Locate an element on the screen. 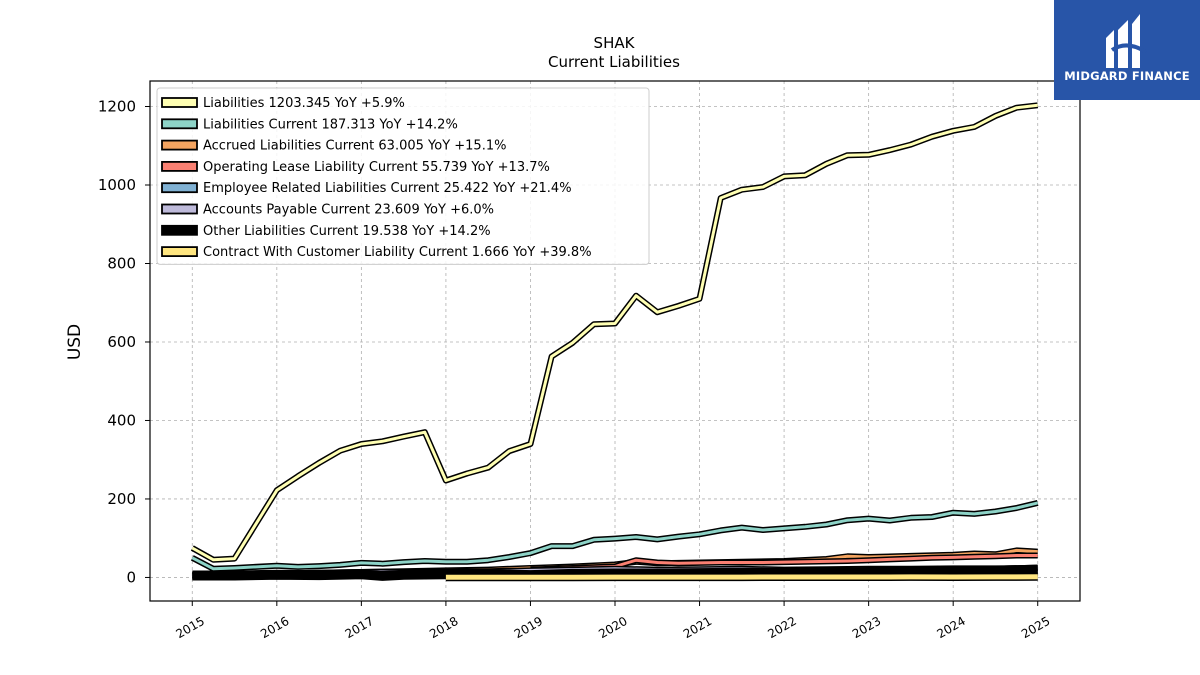 The image size is (1200, 675). logo-text: MIDGARD FINANCE is located at coordinates (1127, 76).